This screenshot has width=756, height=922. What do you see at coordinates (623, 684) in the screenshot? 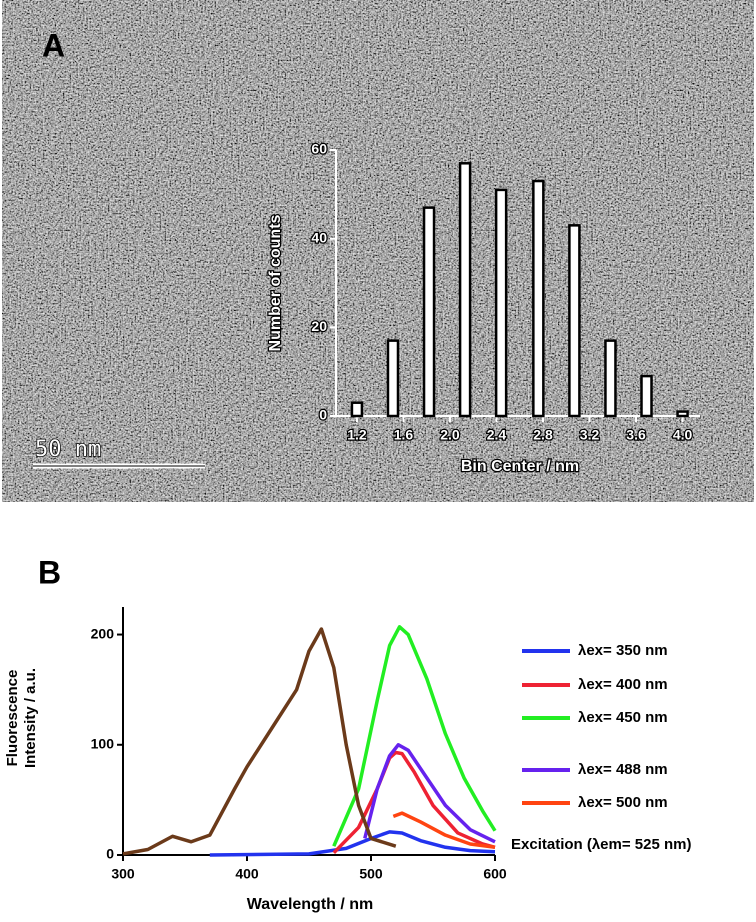
I see `legend-label: λex= 400 nm` at bounding box center [623, 684].